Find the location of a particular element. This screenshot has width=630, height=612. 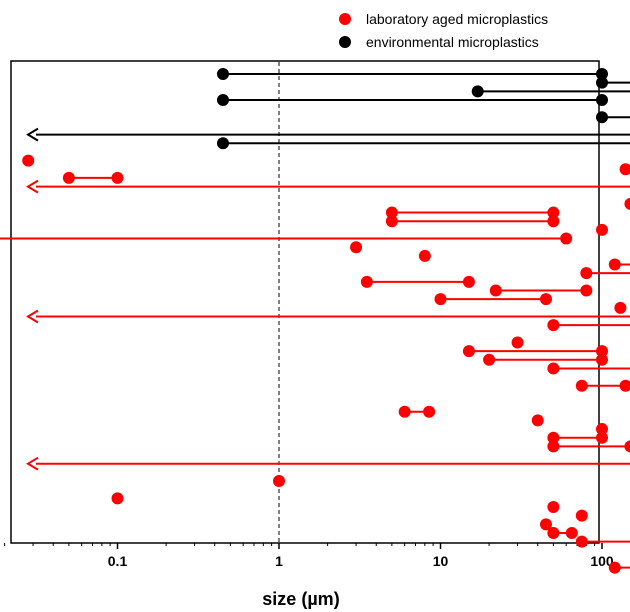

legend-label-laboratory: laboratory aged microplastics is located at coordinates (457, 19).